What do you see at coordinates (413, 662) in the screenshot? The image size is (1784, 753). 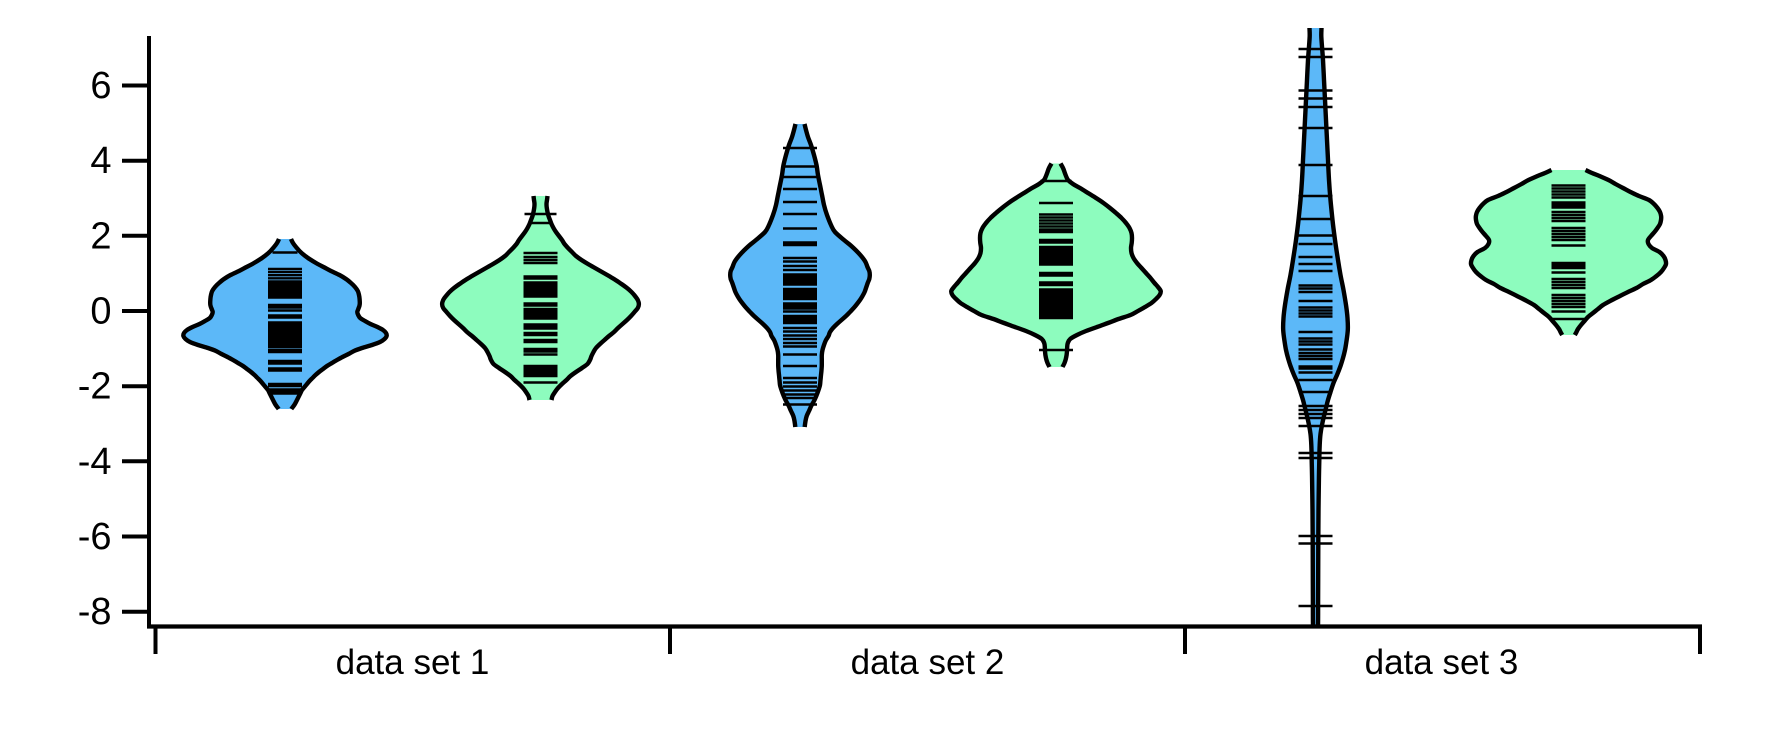 I see `svg-text: data set 1` at bounding box center [413, 662].